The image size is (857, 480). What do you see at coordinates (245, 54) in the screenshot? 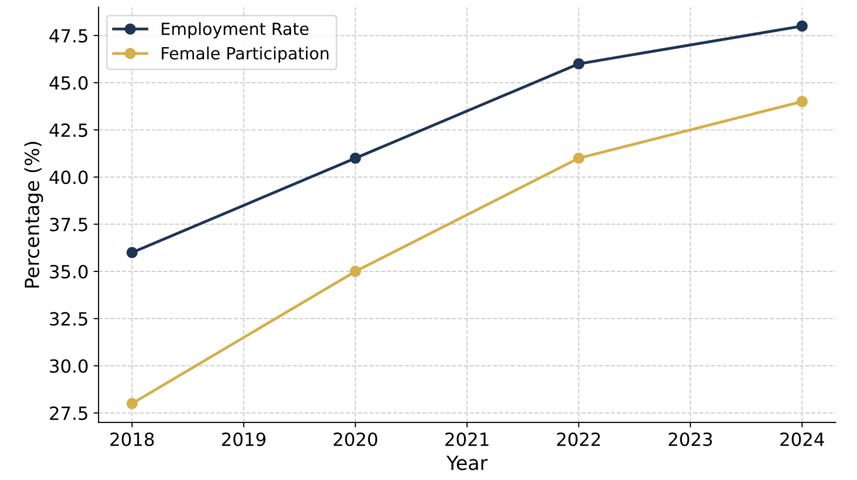
I see `legend-label: Female Participation` at bounding box center [245, 54].